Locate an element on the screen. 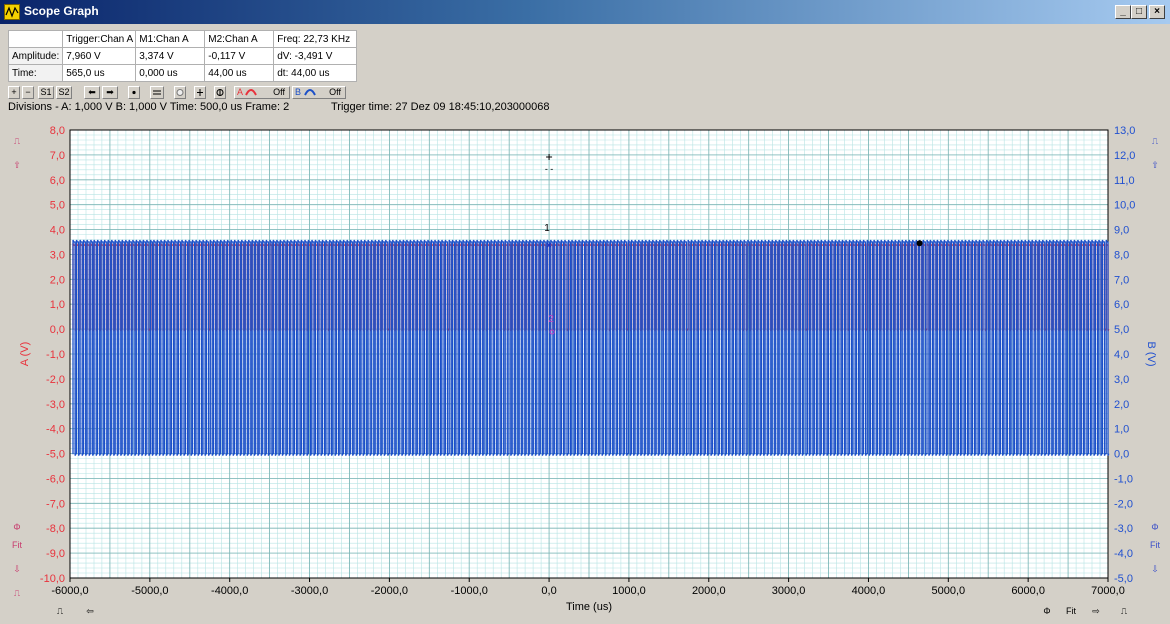 This screenshot has width=1170, height=624. y-right-tick-label: -5,0 is located at coordinates (1123, 579).